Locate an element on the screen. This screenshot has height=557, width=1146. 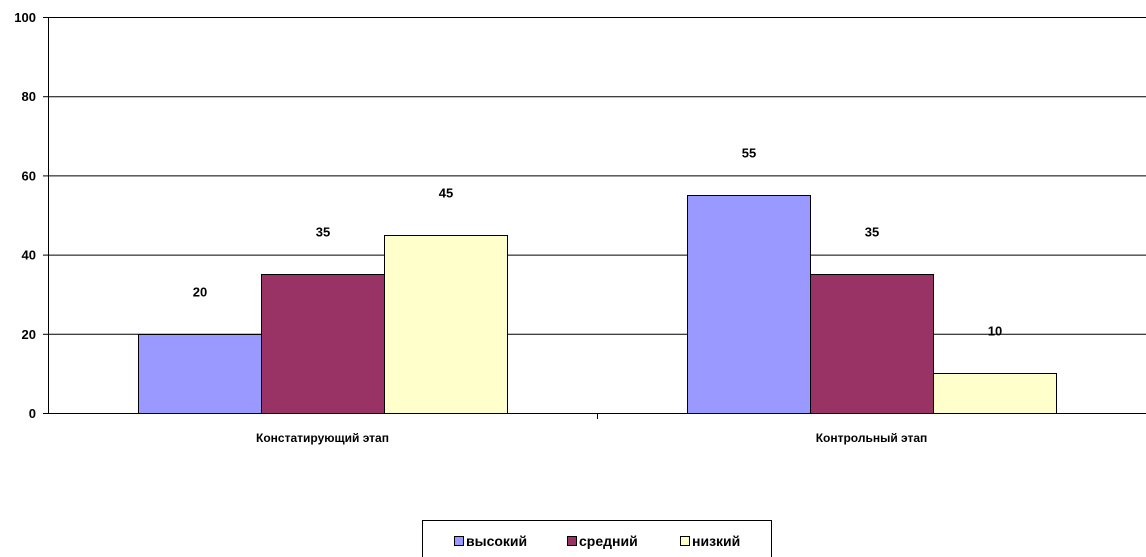
legend-swatch-средний is located at coordinates (572, 541).